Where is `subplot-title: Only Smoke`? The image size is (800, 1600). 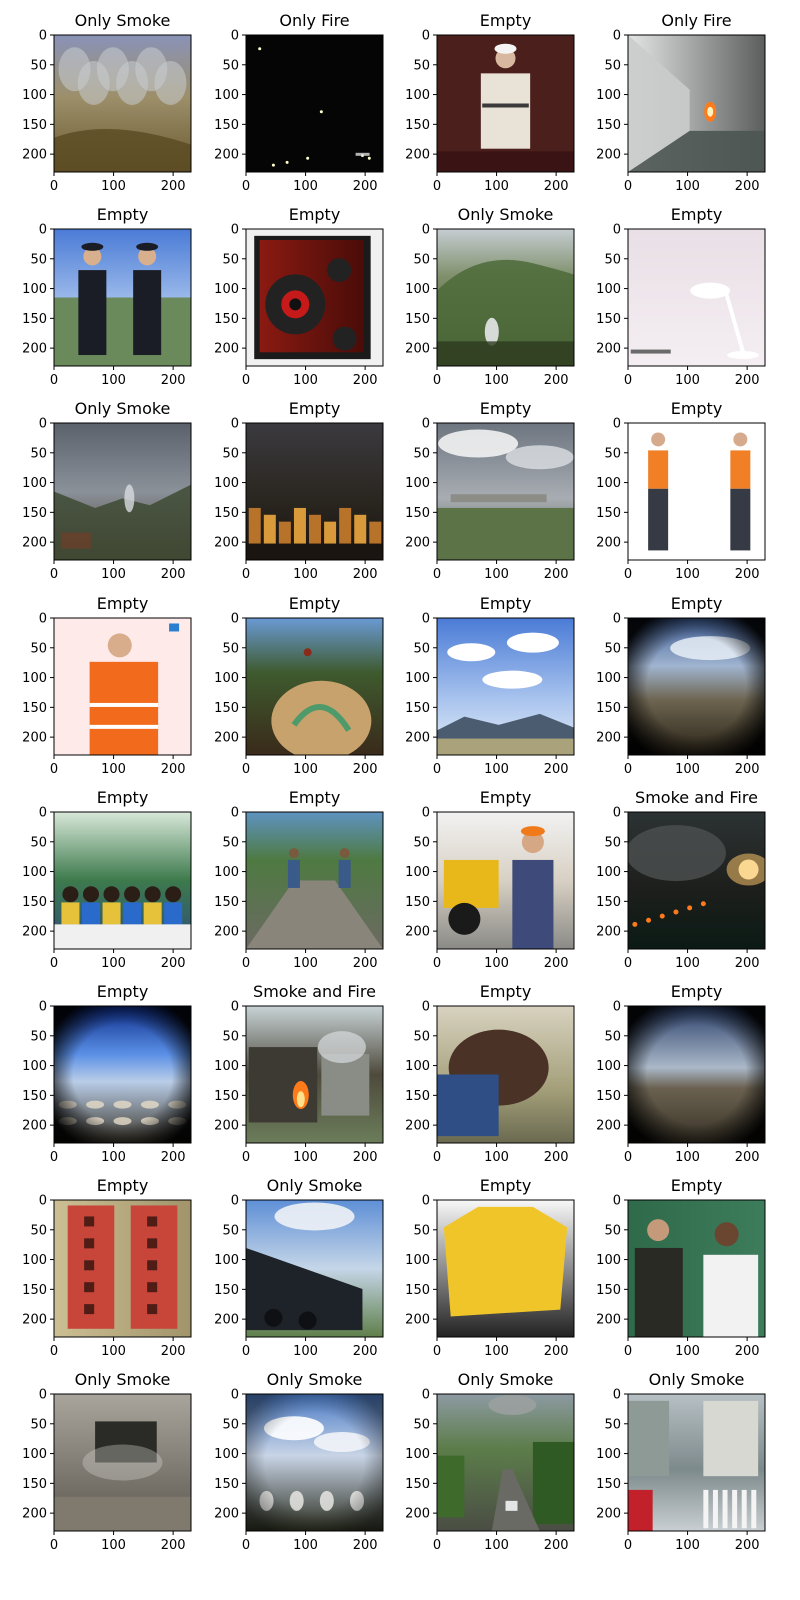
subplot-title: Only Smoke is located at coordinates (123, 20).